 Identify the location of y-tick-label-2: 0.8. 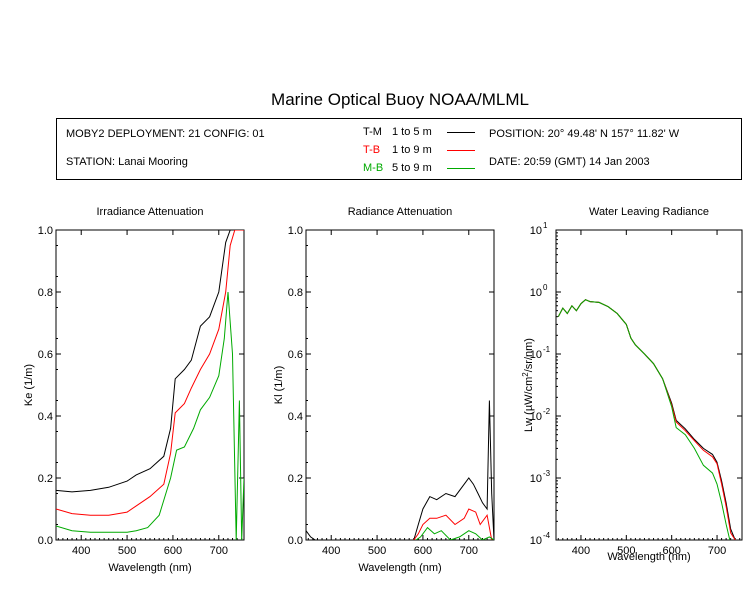
(295, 293).